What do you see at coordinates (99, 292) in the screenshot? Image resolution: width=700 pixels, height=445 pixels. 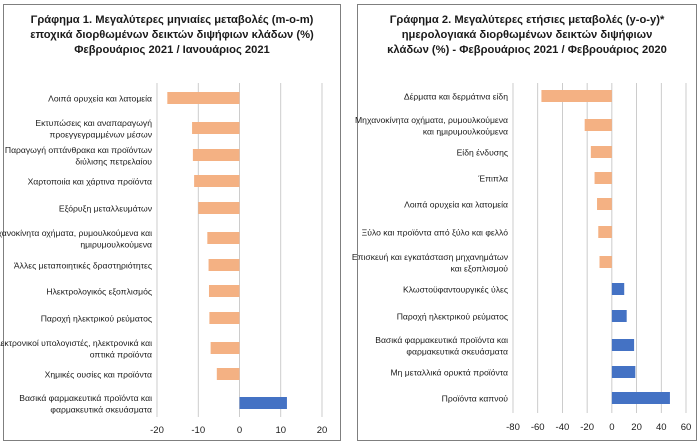 I see `category-label: Ηλεκτρολογικός εξοπλισμός` at bounding box center [99, 292].